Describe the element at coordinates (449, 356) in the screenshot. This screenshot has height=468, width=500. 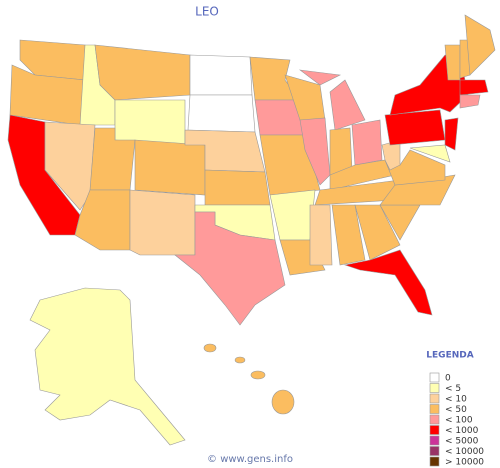
I see `legend-title: LEGENDA` at that location.